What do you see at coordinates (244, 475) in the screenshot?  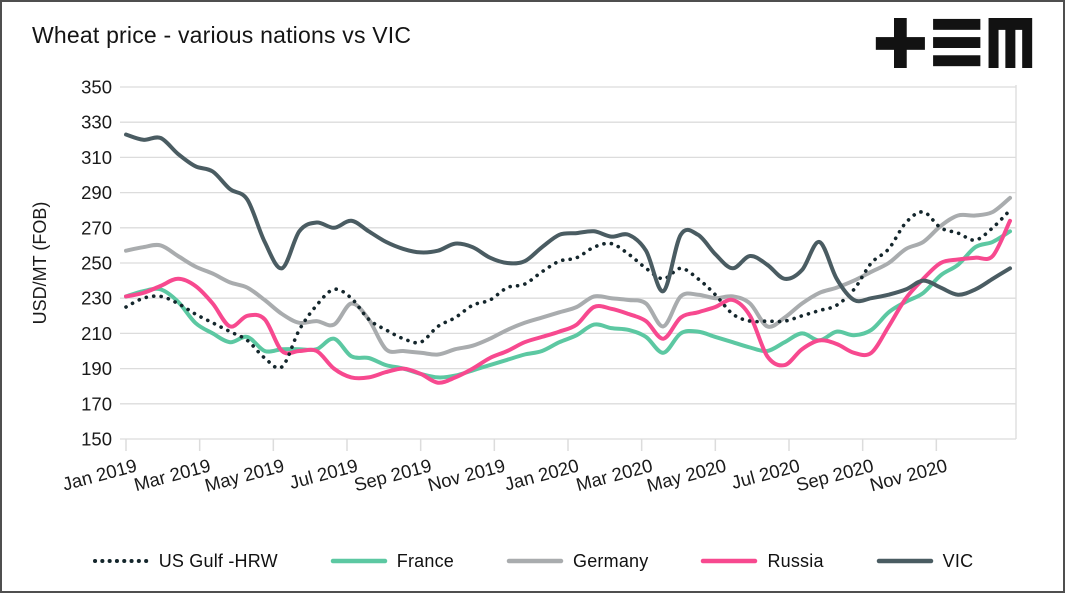 I see `svg-text: May 2019` at bounding box center [244, 475].